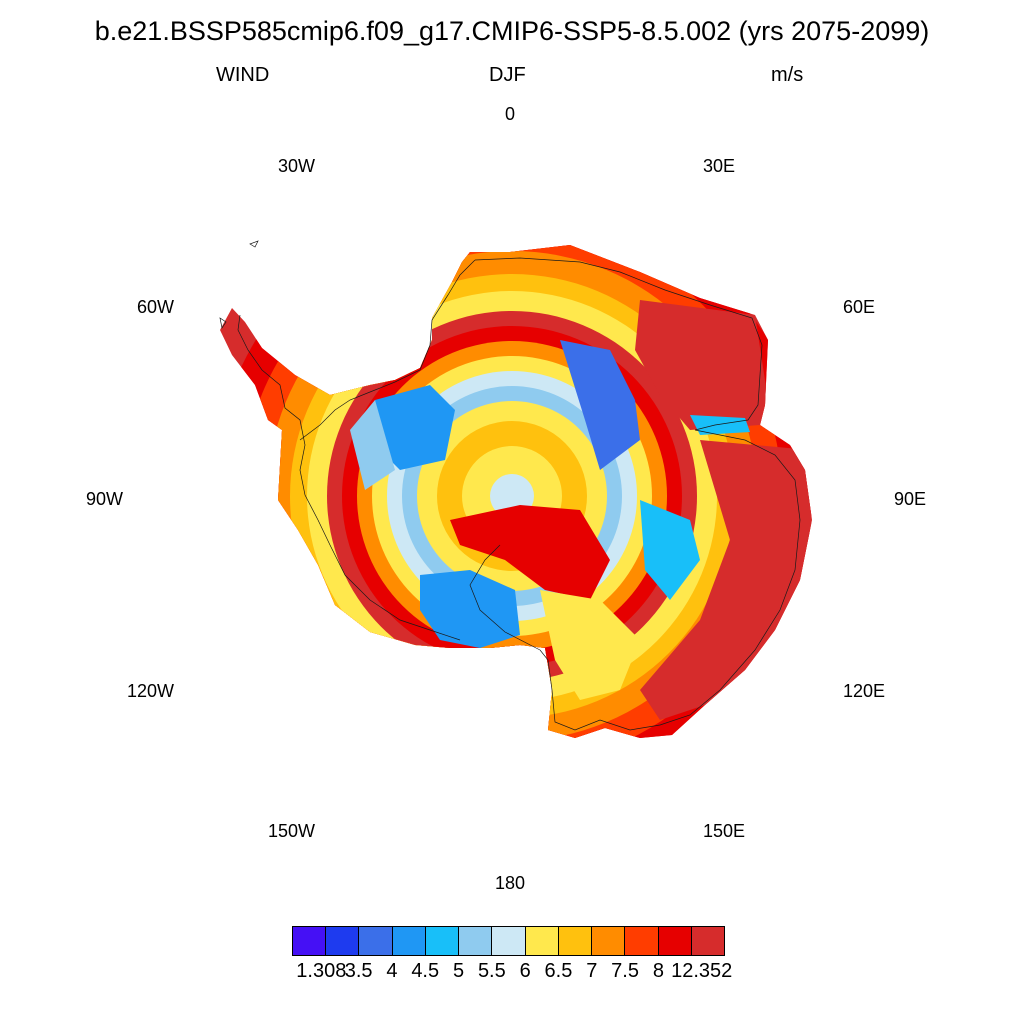 The height and width of the screenshot is (1024, 1024). Describe the element at coordinates (592, 971) in the screenshot. I see `colorbar-tick-label: 7` at that location.